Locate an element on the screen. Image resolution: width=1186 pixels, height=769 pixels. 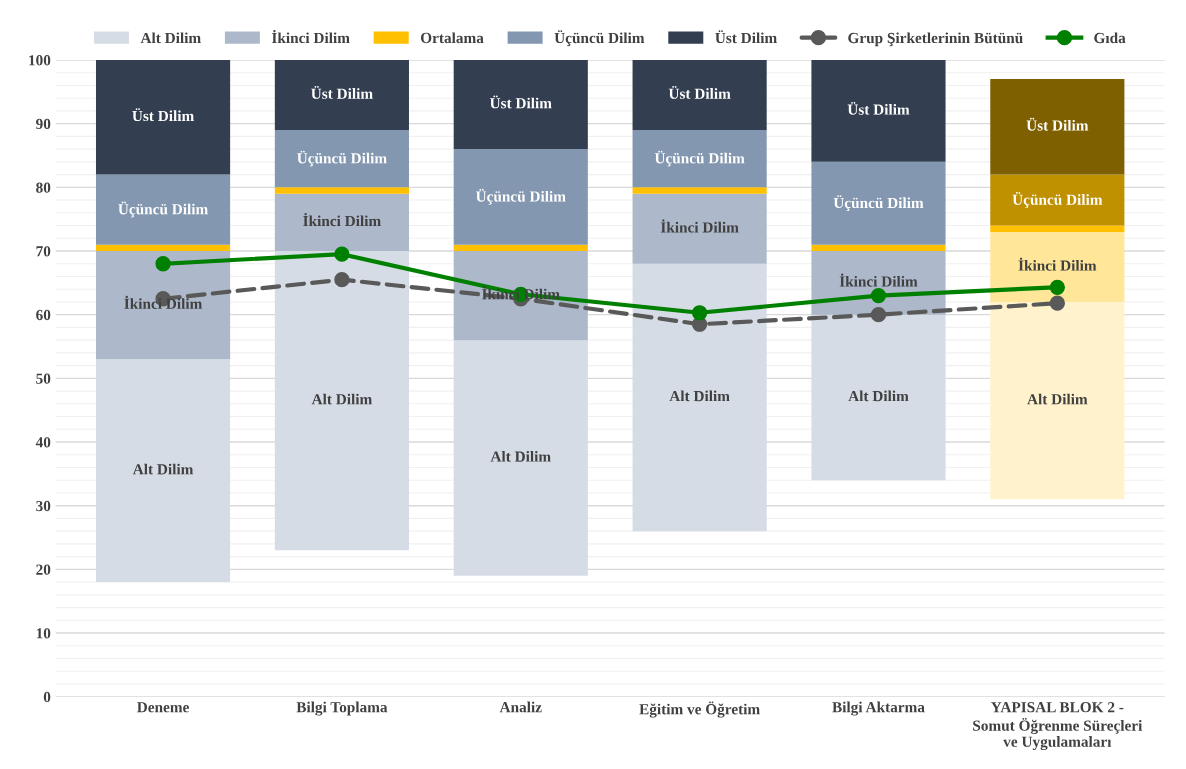
y-tick-label: 30 is located at coordinates (43, 506).